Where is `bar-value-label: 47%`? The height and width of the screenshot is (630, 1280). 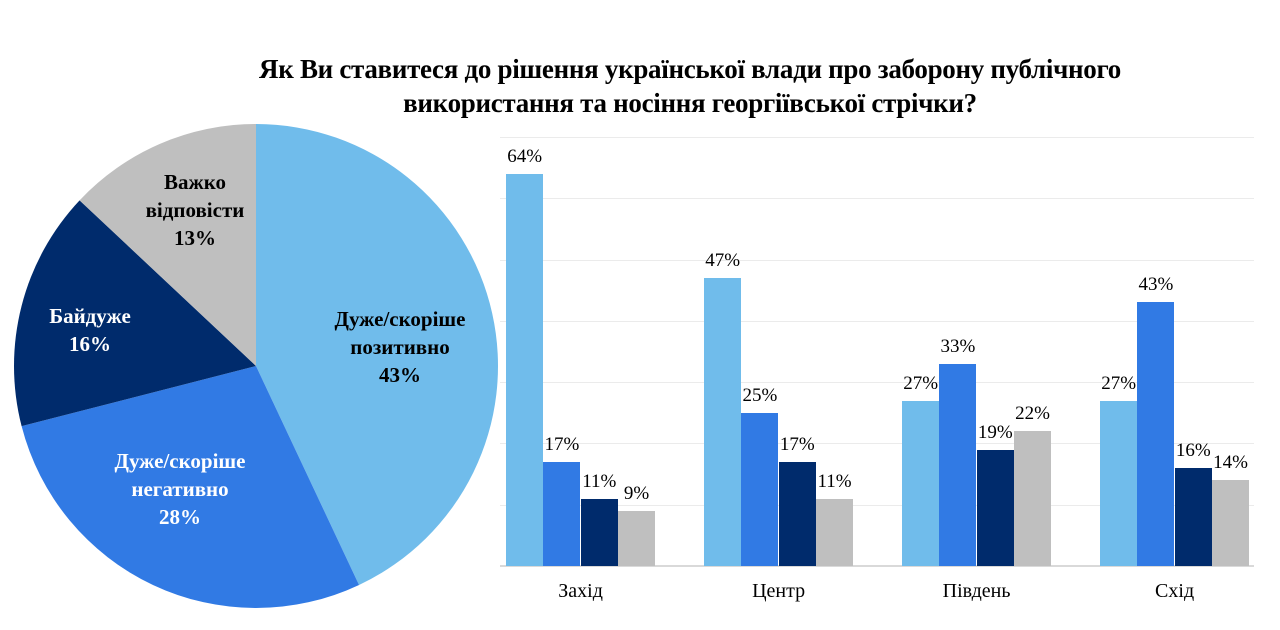
bar-value-label: 47% is located at coordinates (723, 260).